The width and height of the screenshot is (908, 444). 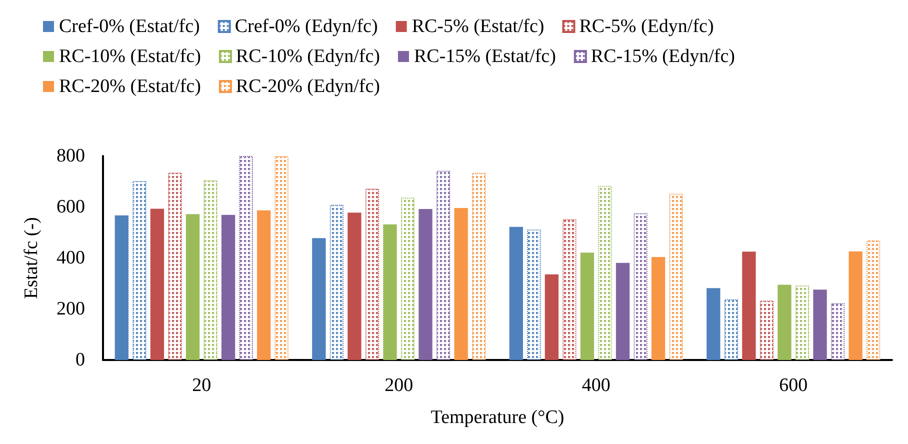 What do you see at coordinates (129, 26) in the screenshot?
I see `legend-label: Cref-0% (Estat/fc)` at bounding box center [129, 26].